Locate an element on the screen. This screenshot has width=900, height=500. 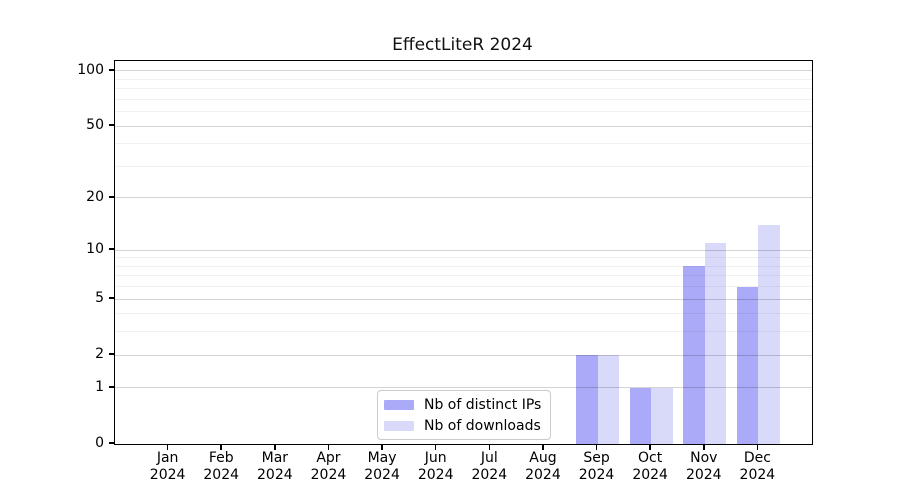
x-tick-label-month: Apr is located at coordinates (328, 458).